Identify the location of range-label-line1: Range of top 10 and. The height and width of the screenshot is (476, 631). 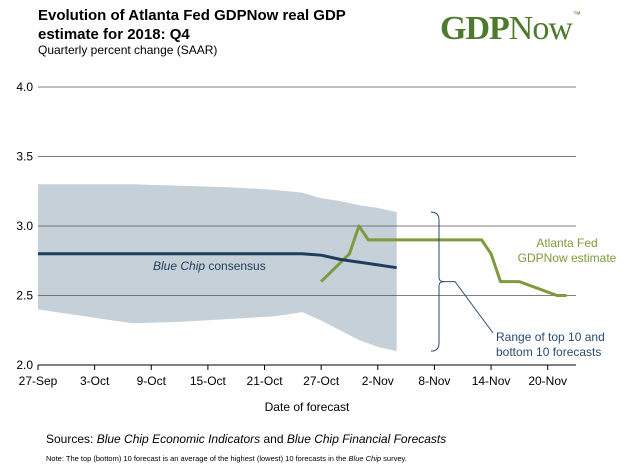
(550, 337).